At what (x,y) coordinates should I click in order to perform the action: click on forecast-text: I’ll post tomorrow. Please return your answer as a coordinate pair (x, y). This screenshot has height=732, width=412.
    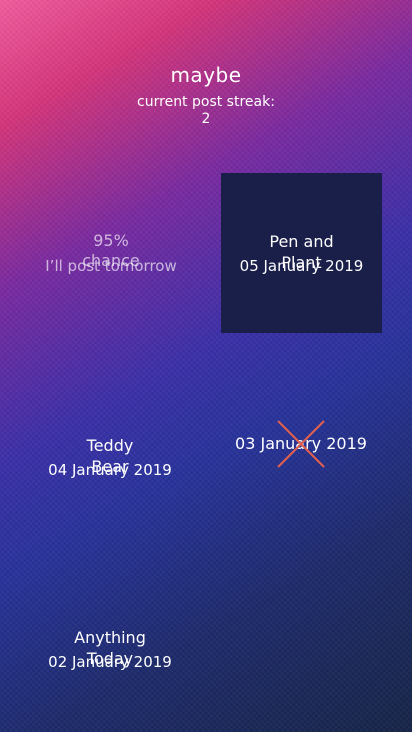
    Looking at the image, I should click on (111, 266).